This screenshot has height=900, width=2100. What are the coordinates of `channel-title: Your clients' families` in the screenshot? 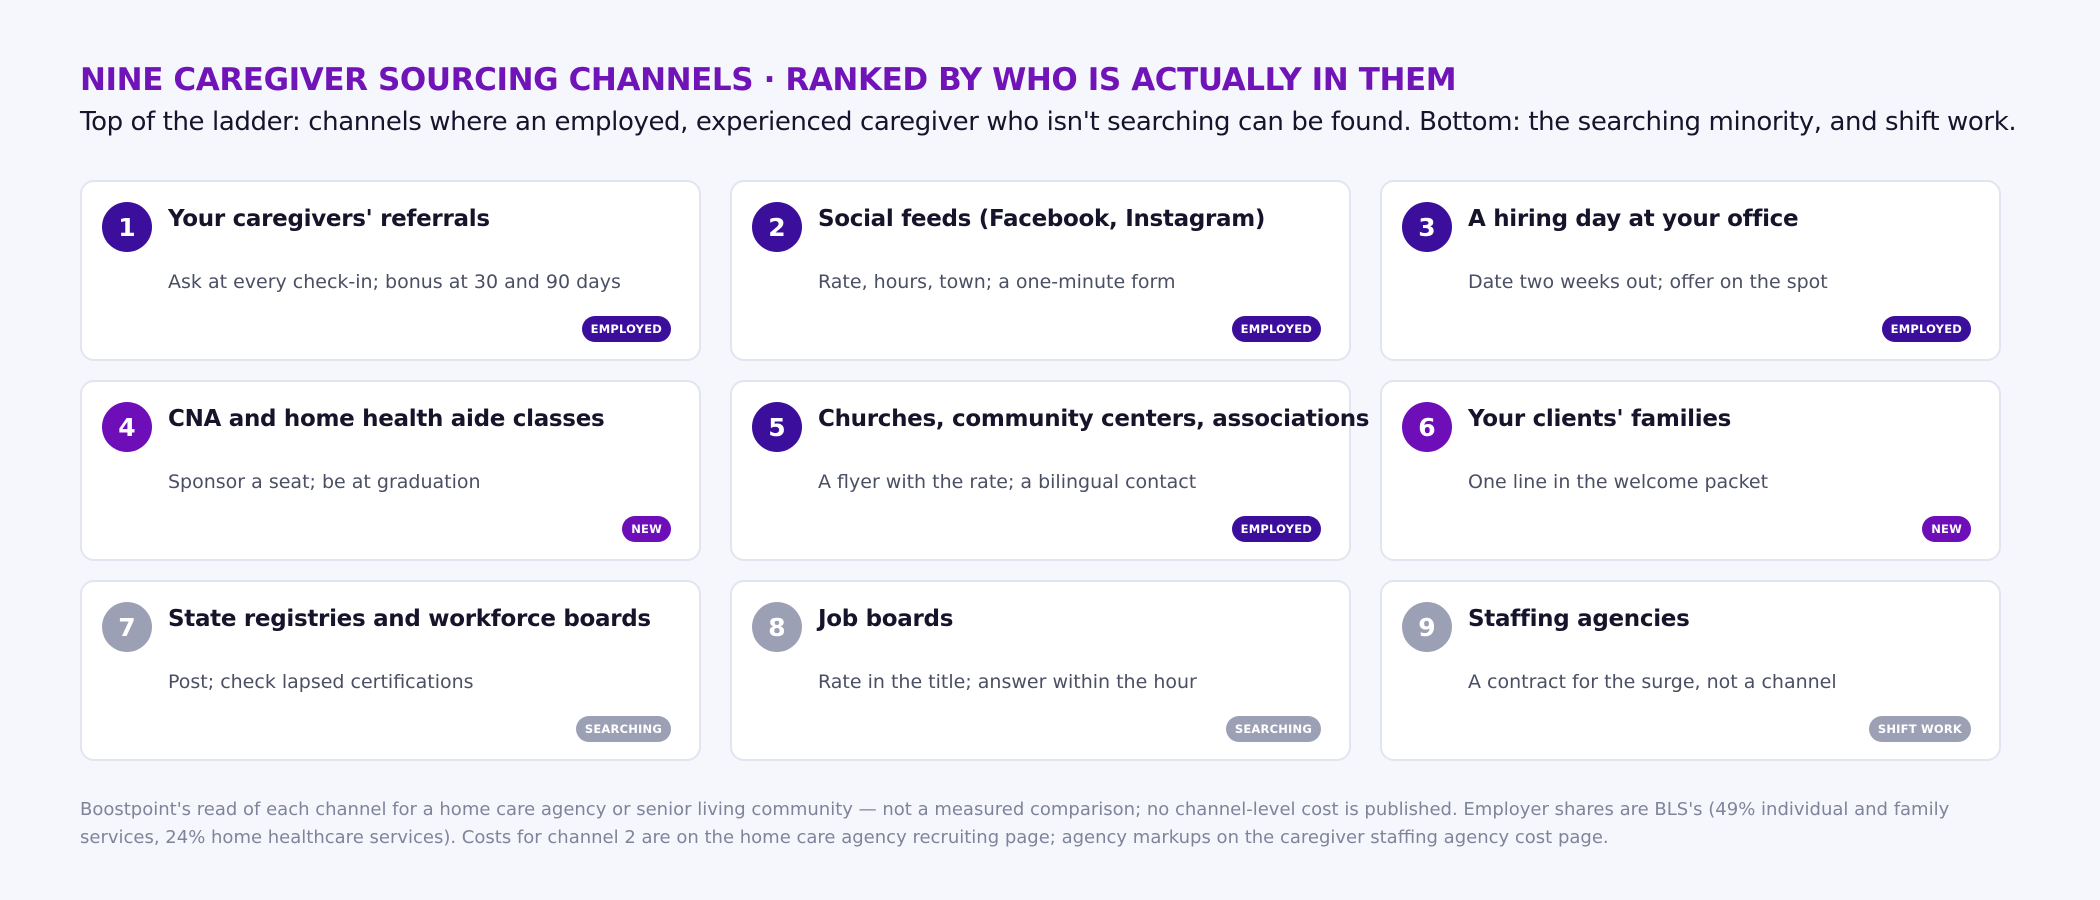 It's located at (1600, 419).